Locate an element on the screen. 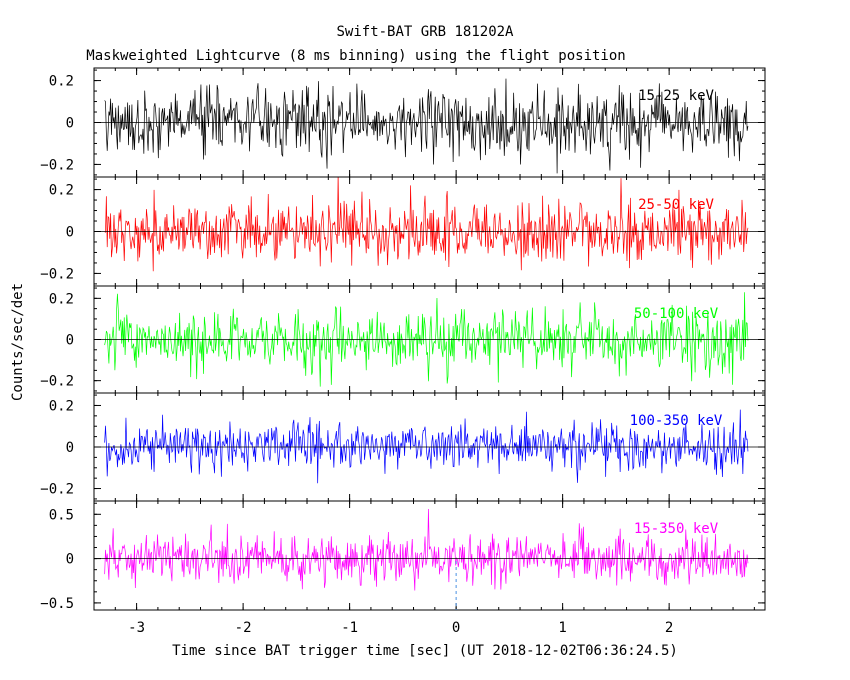 The width and height of the screenshot is (850, 680). panel-frame is located at coordinates (429, 555).